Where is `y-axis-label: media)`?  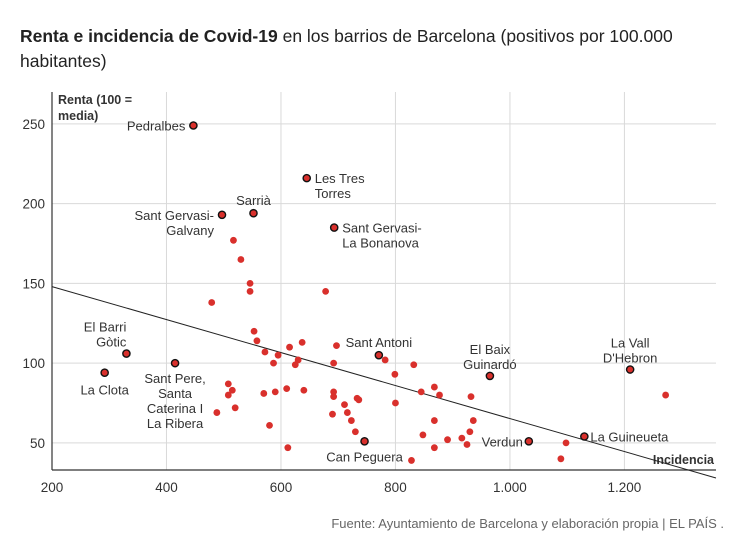
y-axis-label: media) is located at coordinates (78, 116).